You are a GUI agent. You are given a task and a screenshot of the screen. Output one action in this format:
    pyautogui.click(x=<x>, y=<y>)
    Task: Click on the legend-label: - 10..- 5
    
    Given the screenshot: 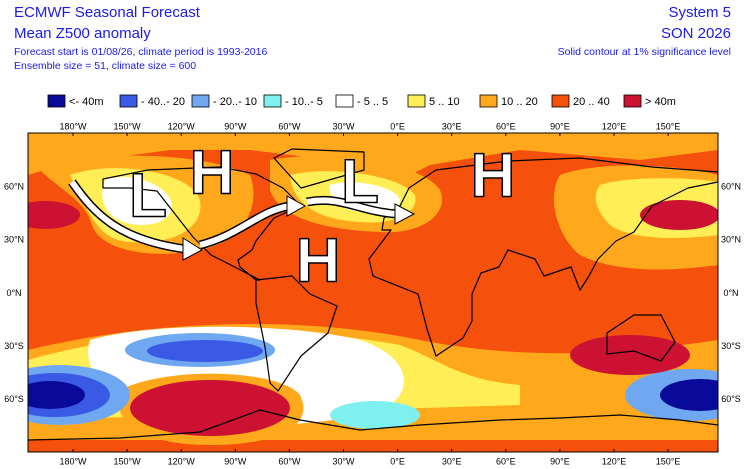 What is the action you would take?
    pyautogui.click(x=304, y=102)
    